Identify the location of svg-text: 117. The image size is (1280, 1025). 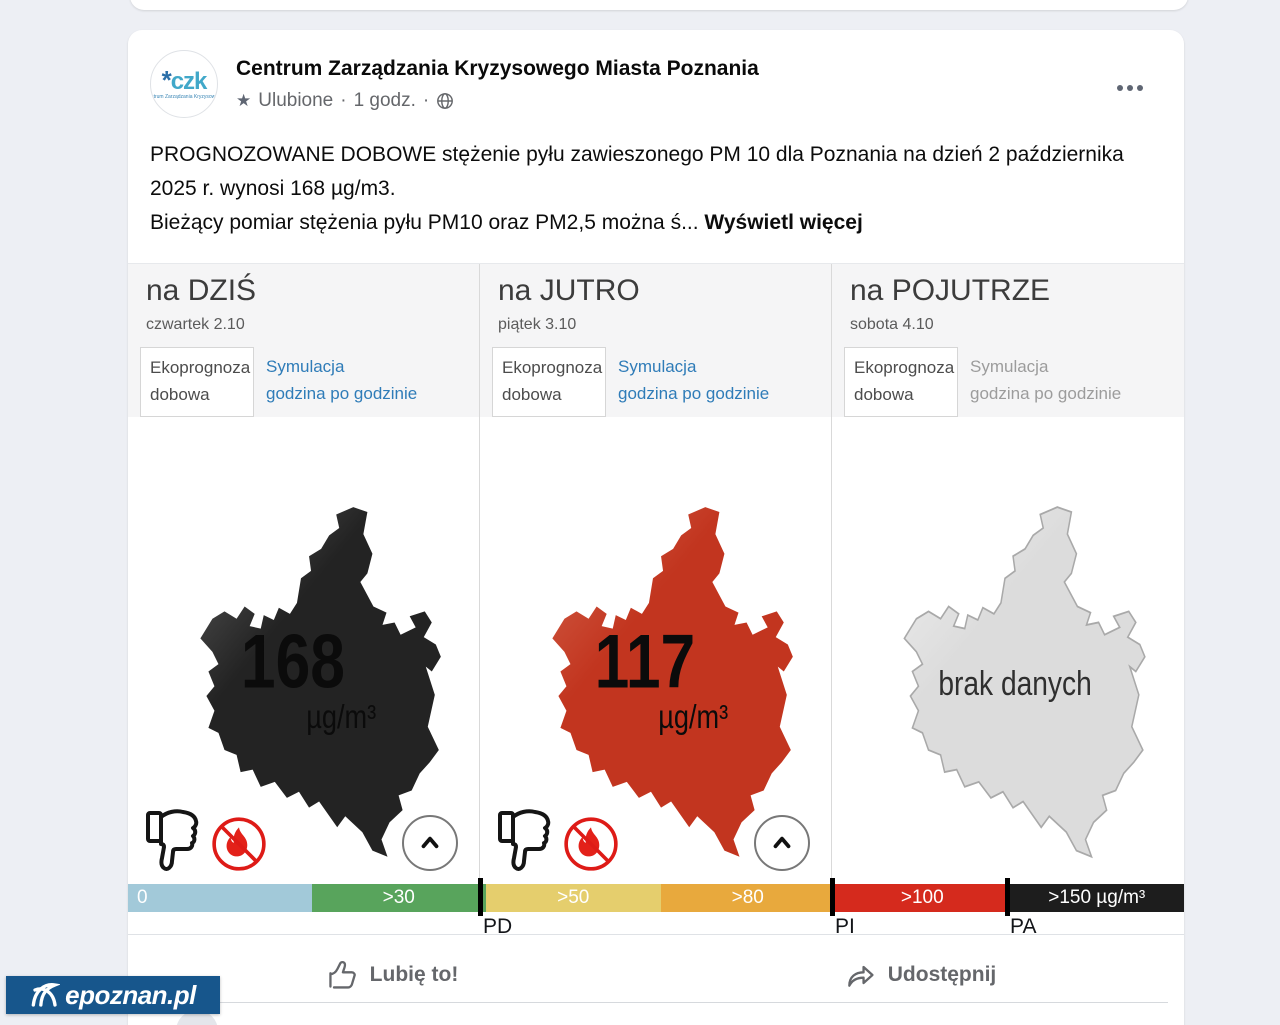
(645, 661).